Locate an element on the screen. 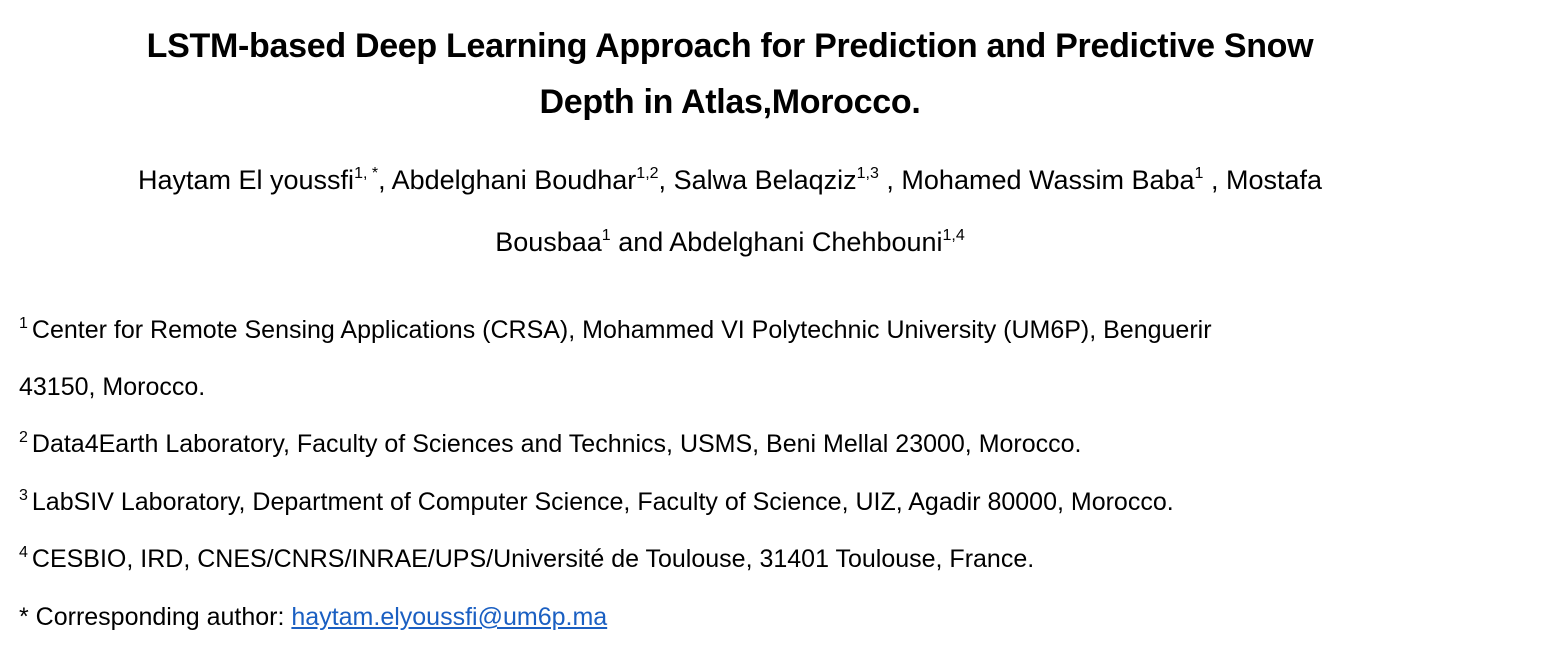 This screenshot has width=1552, height=660. author-superscript: 1,4 is located at coordinates (953, 235).